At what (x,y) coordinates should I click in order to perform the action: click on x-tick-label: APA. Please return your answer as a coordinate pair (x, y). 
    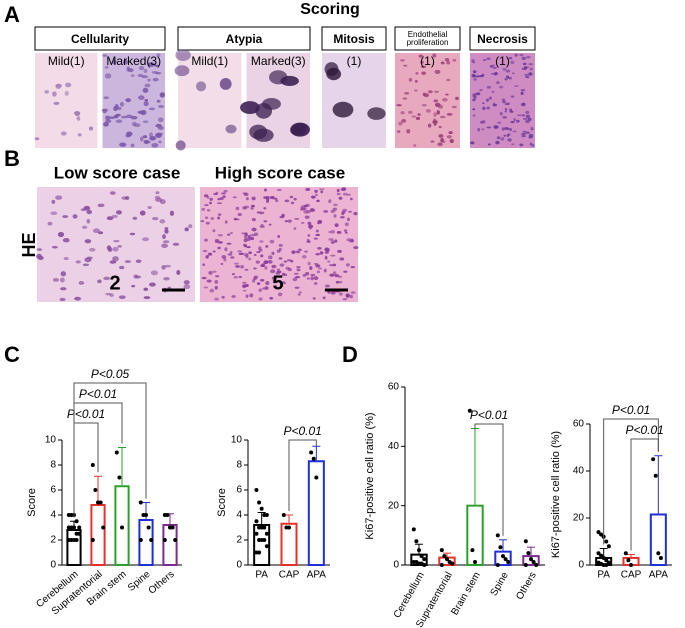
    Looking at the image, I should click on (317, 575).